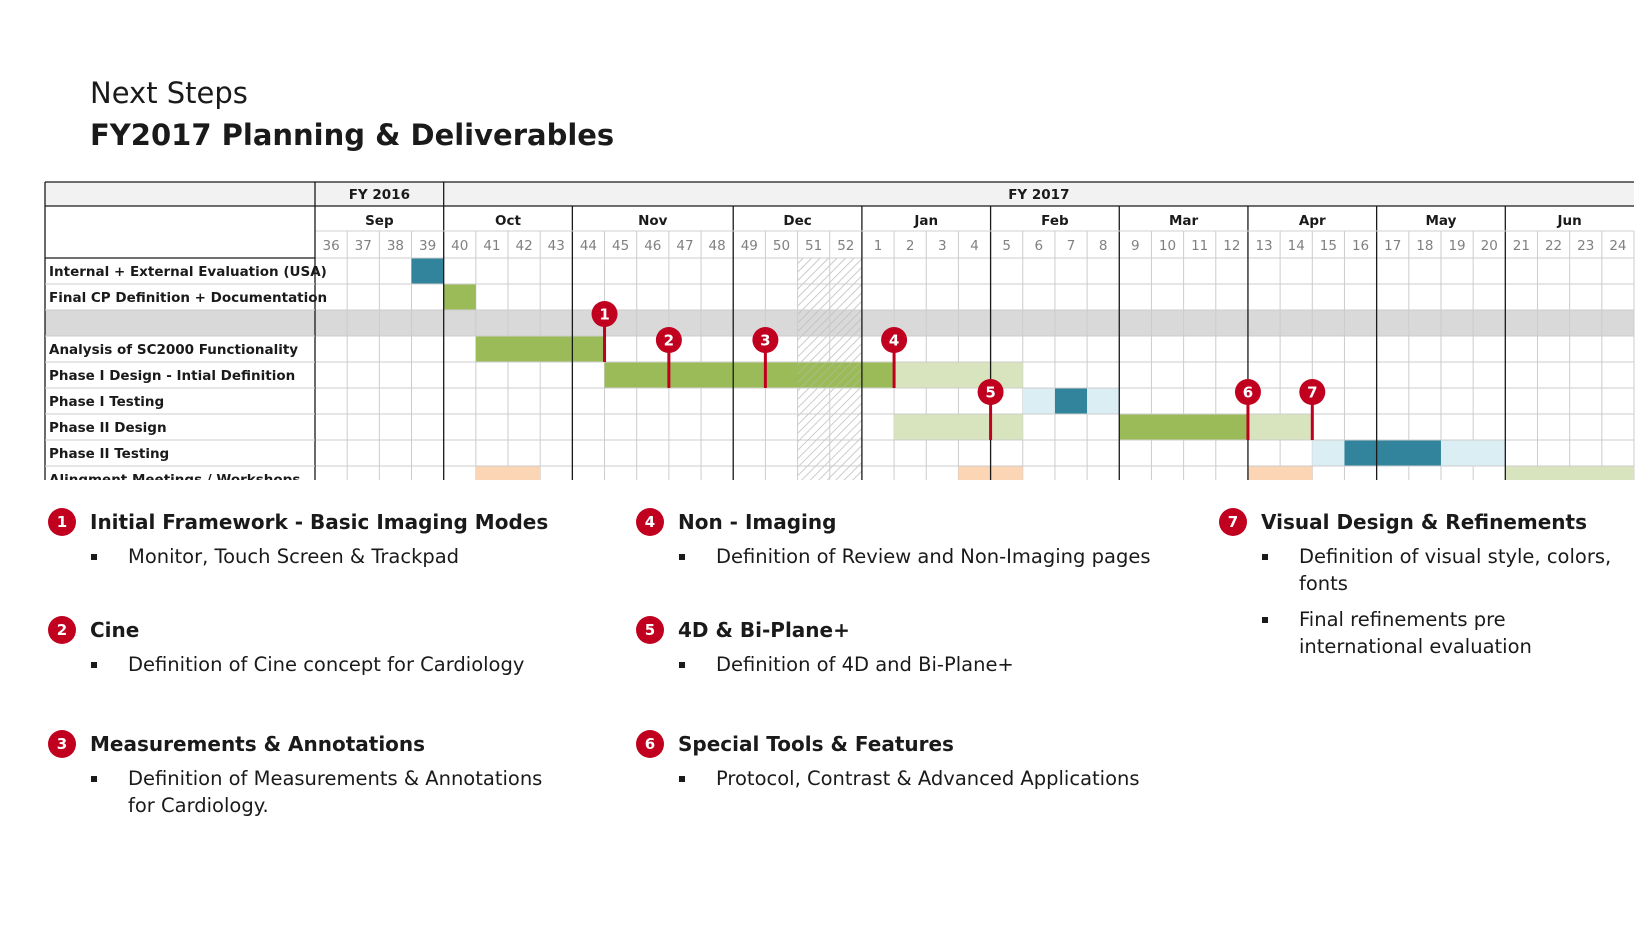  Describe the element at coordinates (115, 630) in the screenshot. I see `legend-title: Cine` at that location.